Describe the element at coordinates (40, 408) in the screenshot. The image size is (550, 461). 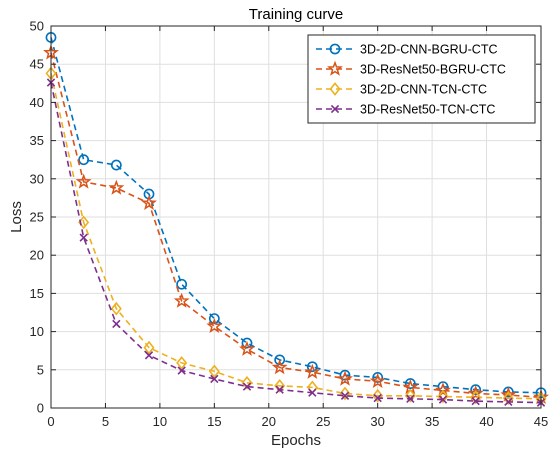
I see `y-tick-label: 0` at that location.